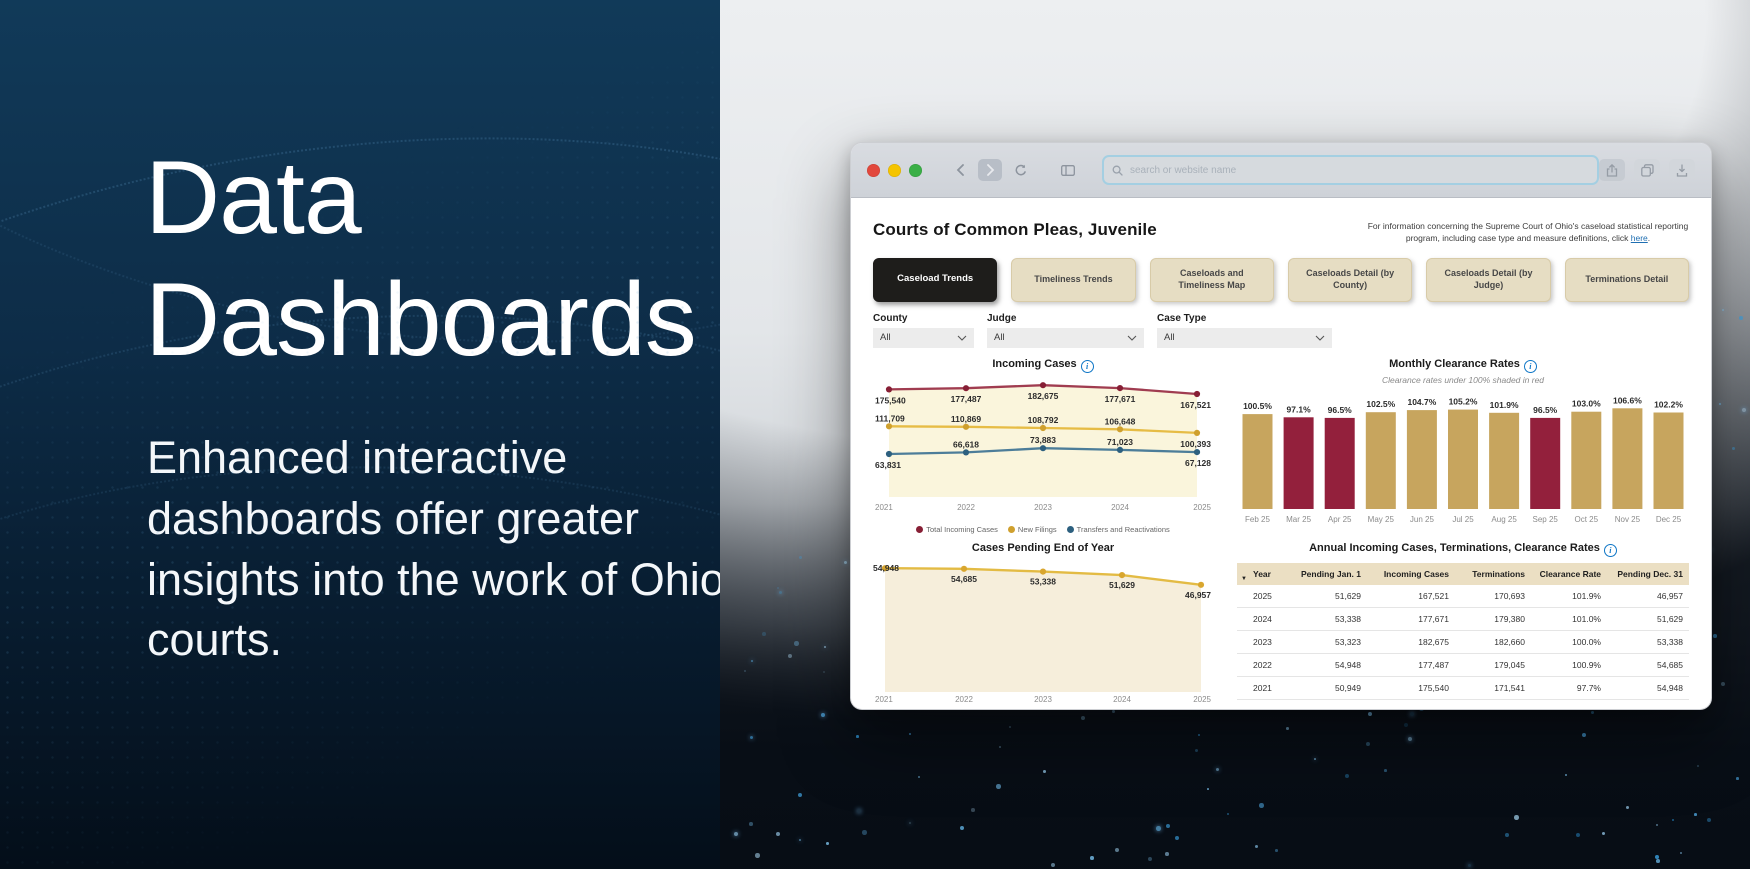  What do you see at coordinates (1463, 401) in the screenshot?
I see `svg-text: 105.2%` at bounding box center [1463, 401].